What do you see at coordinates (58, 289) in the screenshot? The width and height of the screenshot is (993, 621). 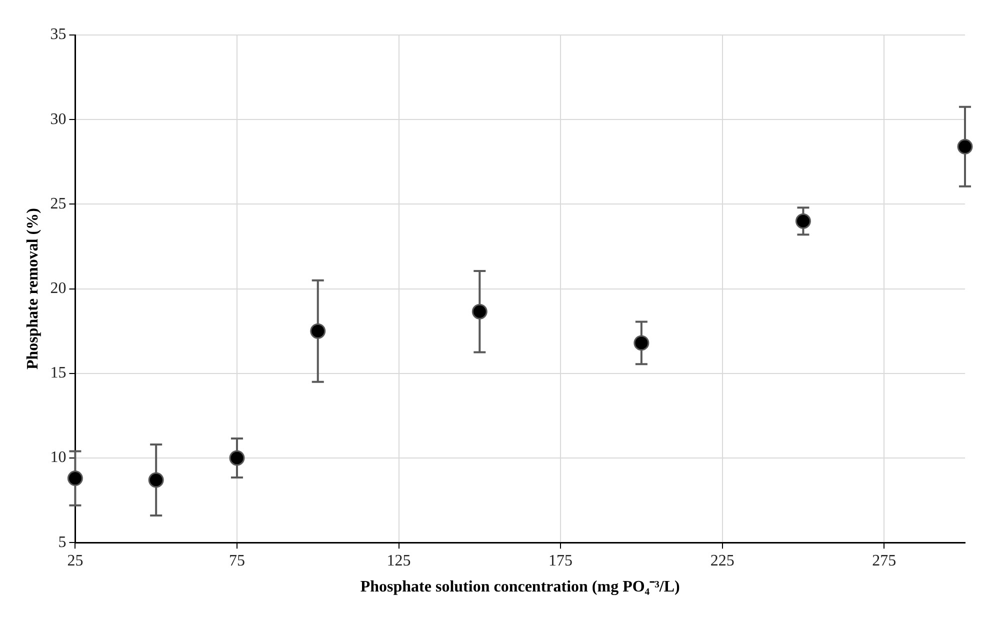 I see `y-tick-label: 20` at bounding box center [58, 289].